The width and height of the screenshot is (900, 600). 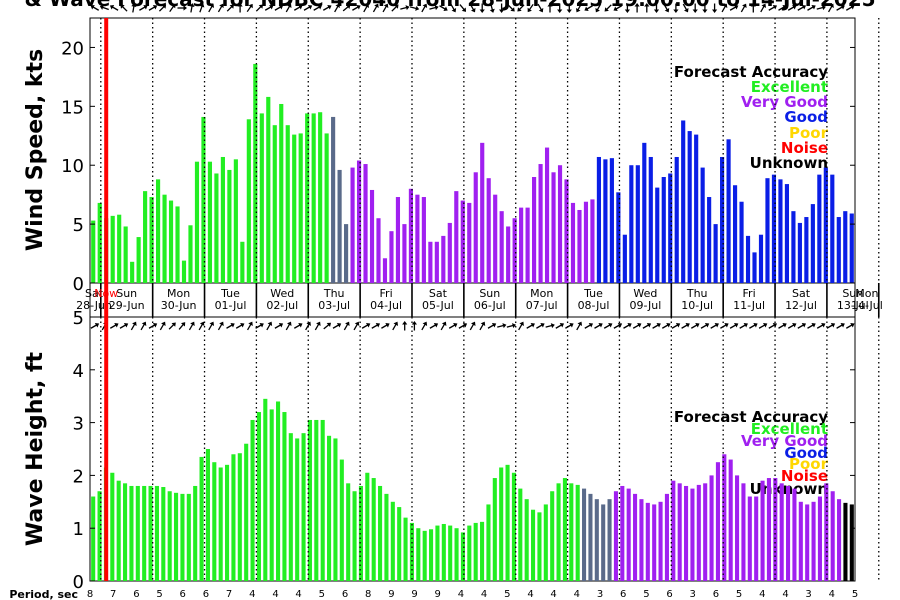 I want to click on day-label-weekday: Sat, so click(x=94, y=293).